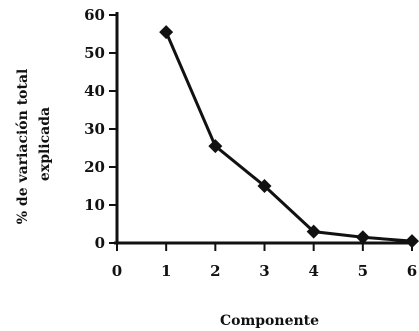 The image size is (419, 331). Describe the element at coordinates (94, 91) in the screenshot. I see `y-tick-label: 40` at that location.